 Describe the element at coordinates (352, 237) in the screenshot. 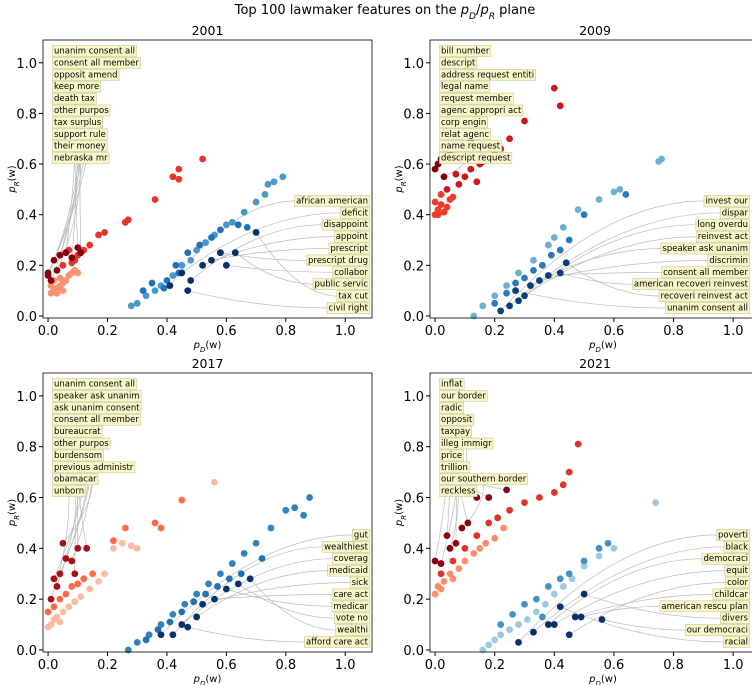

I see `annotation-label: appoint` at that location.